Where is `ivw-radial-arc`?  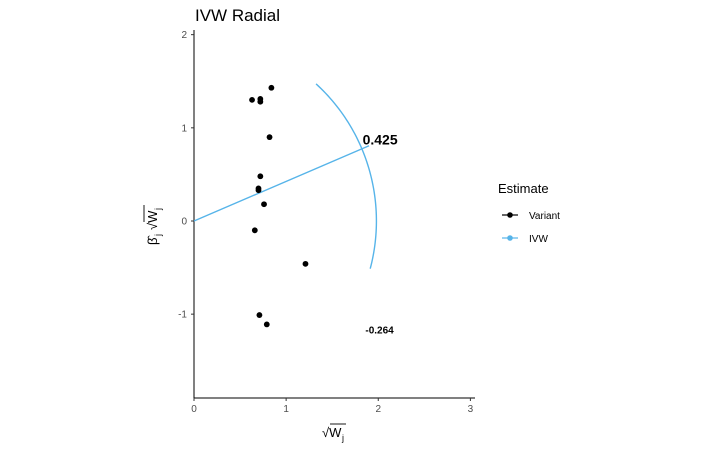
ivw-radial-arc is located at coordinates (346, 176).